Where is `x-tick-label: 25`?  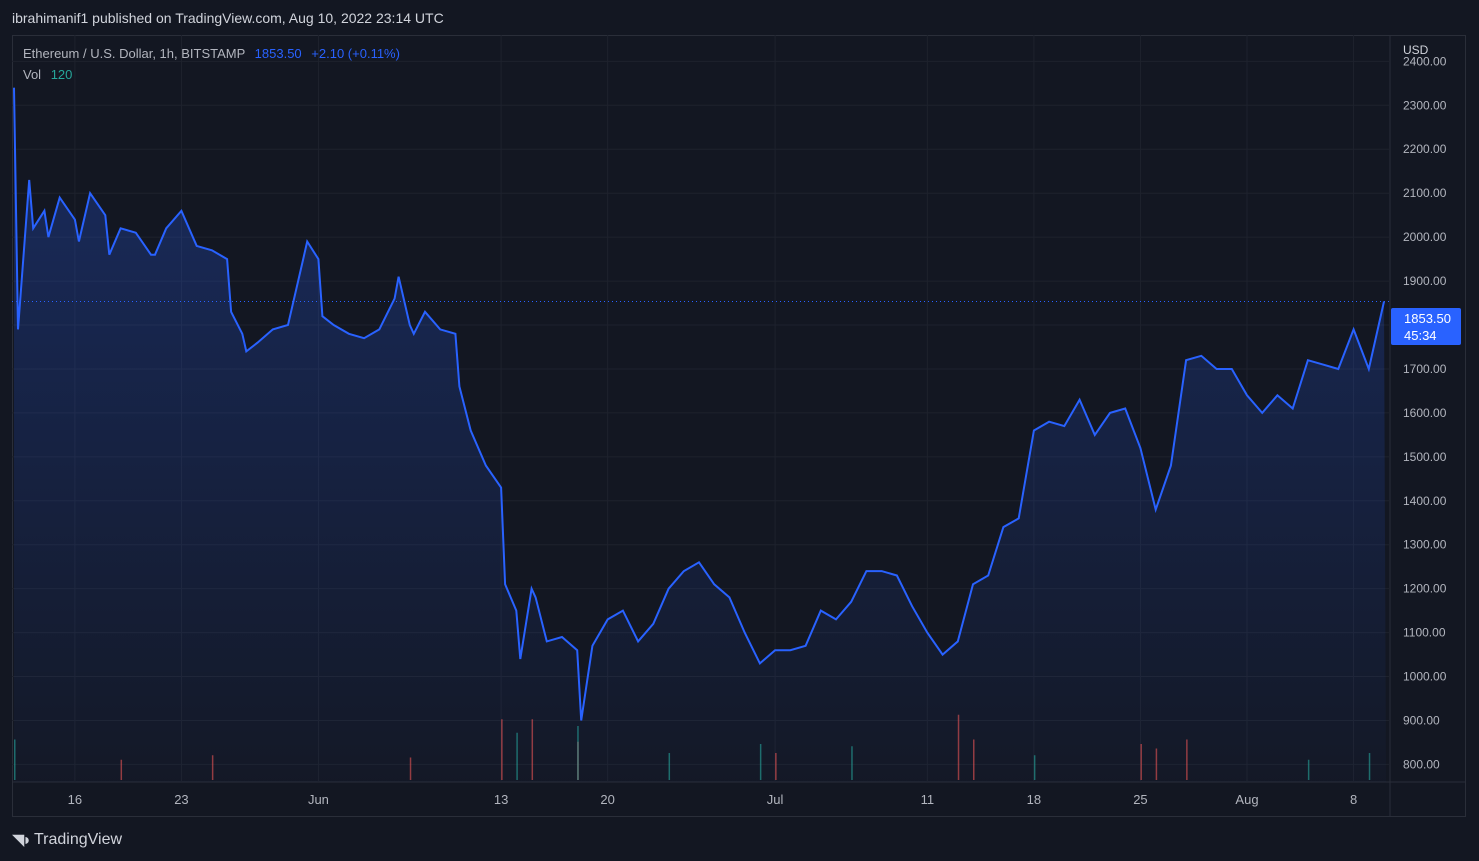 x-tick-label: 25 is located at coordinates (1140, 799).